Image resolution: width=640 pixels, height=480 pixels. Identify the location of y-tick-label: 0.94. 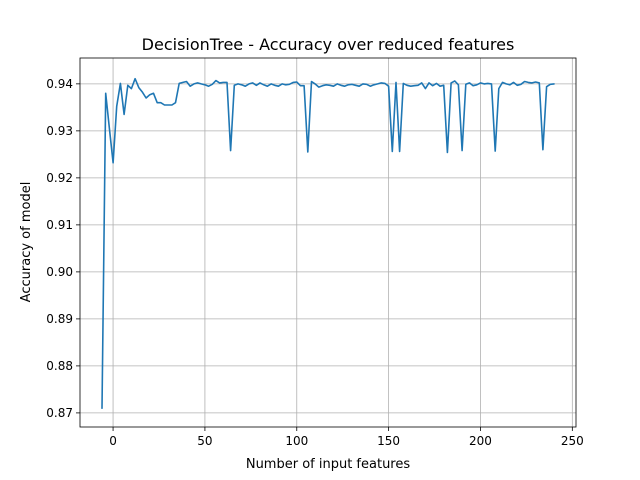
(59, 84).